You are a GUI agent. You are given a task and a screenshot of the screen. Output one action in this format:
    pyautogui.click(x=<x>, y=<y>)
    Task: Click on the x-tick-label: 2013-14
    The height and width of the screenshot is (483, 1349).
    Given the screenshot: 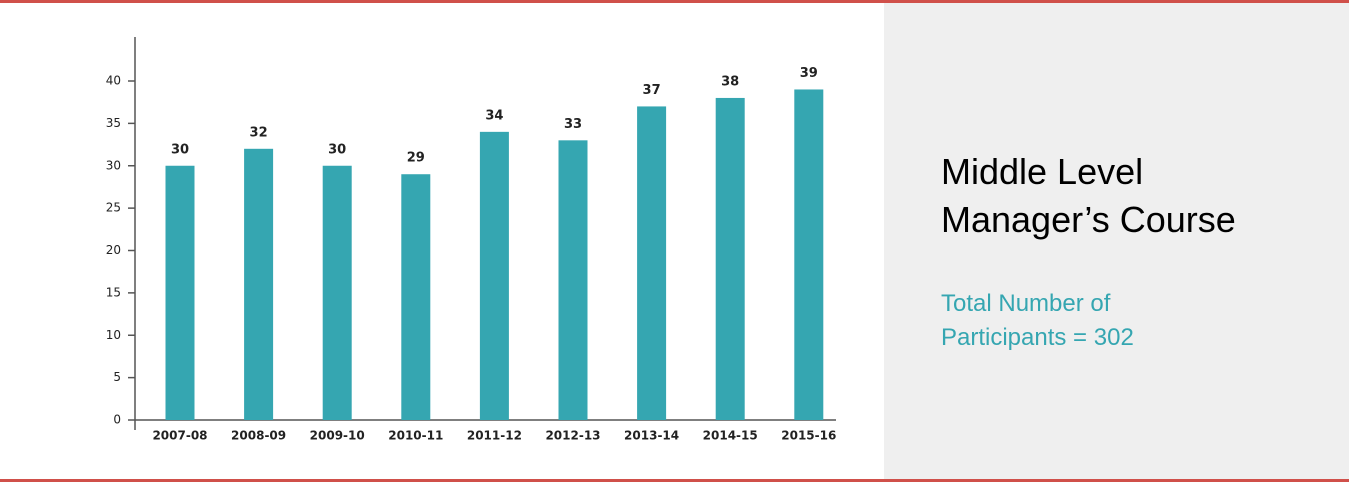 What is the action you would take?
    pyautogui.click(x=651, y=436)
    